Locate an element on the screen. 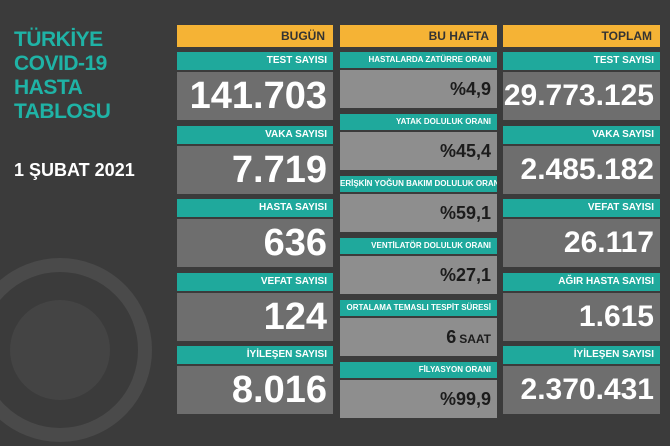  card-value: 2.485.182 is located at coordinates (581, 169).